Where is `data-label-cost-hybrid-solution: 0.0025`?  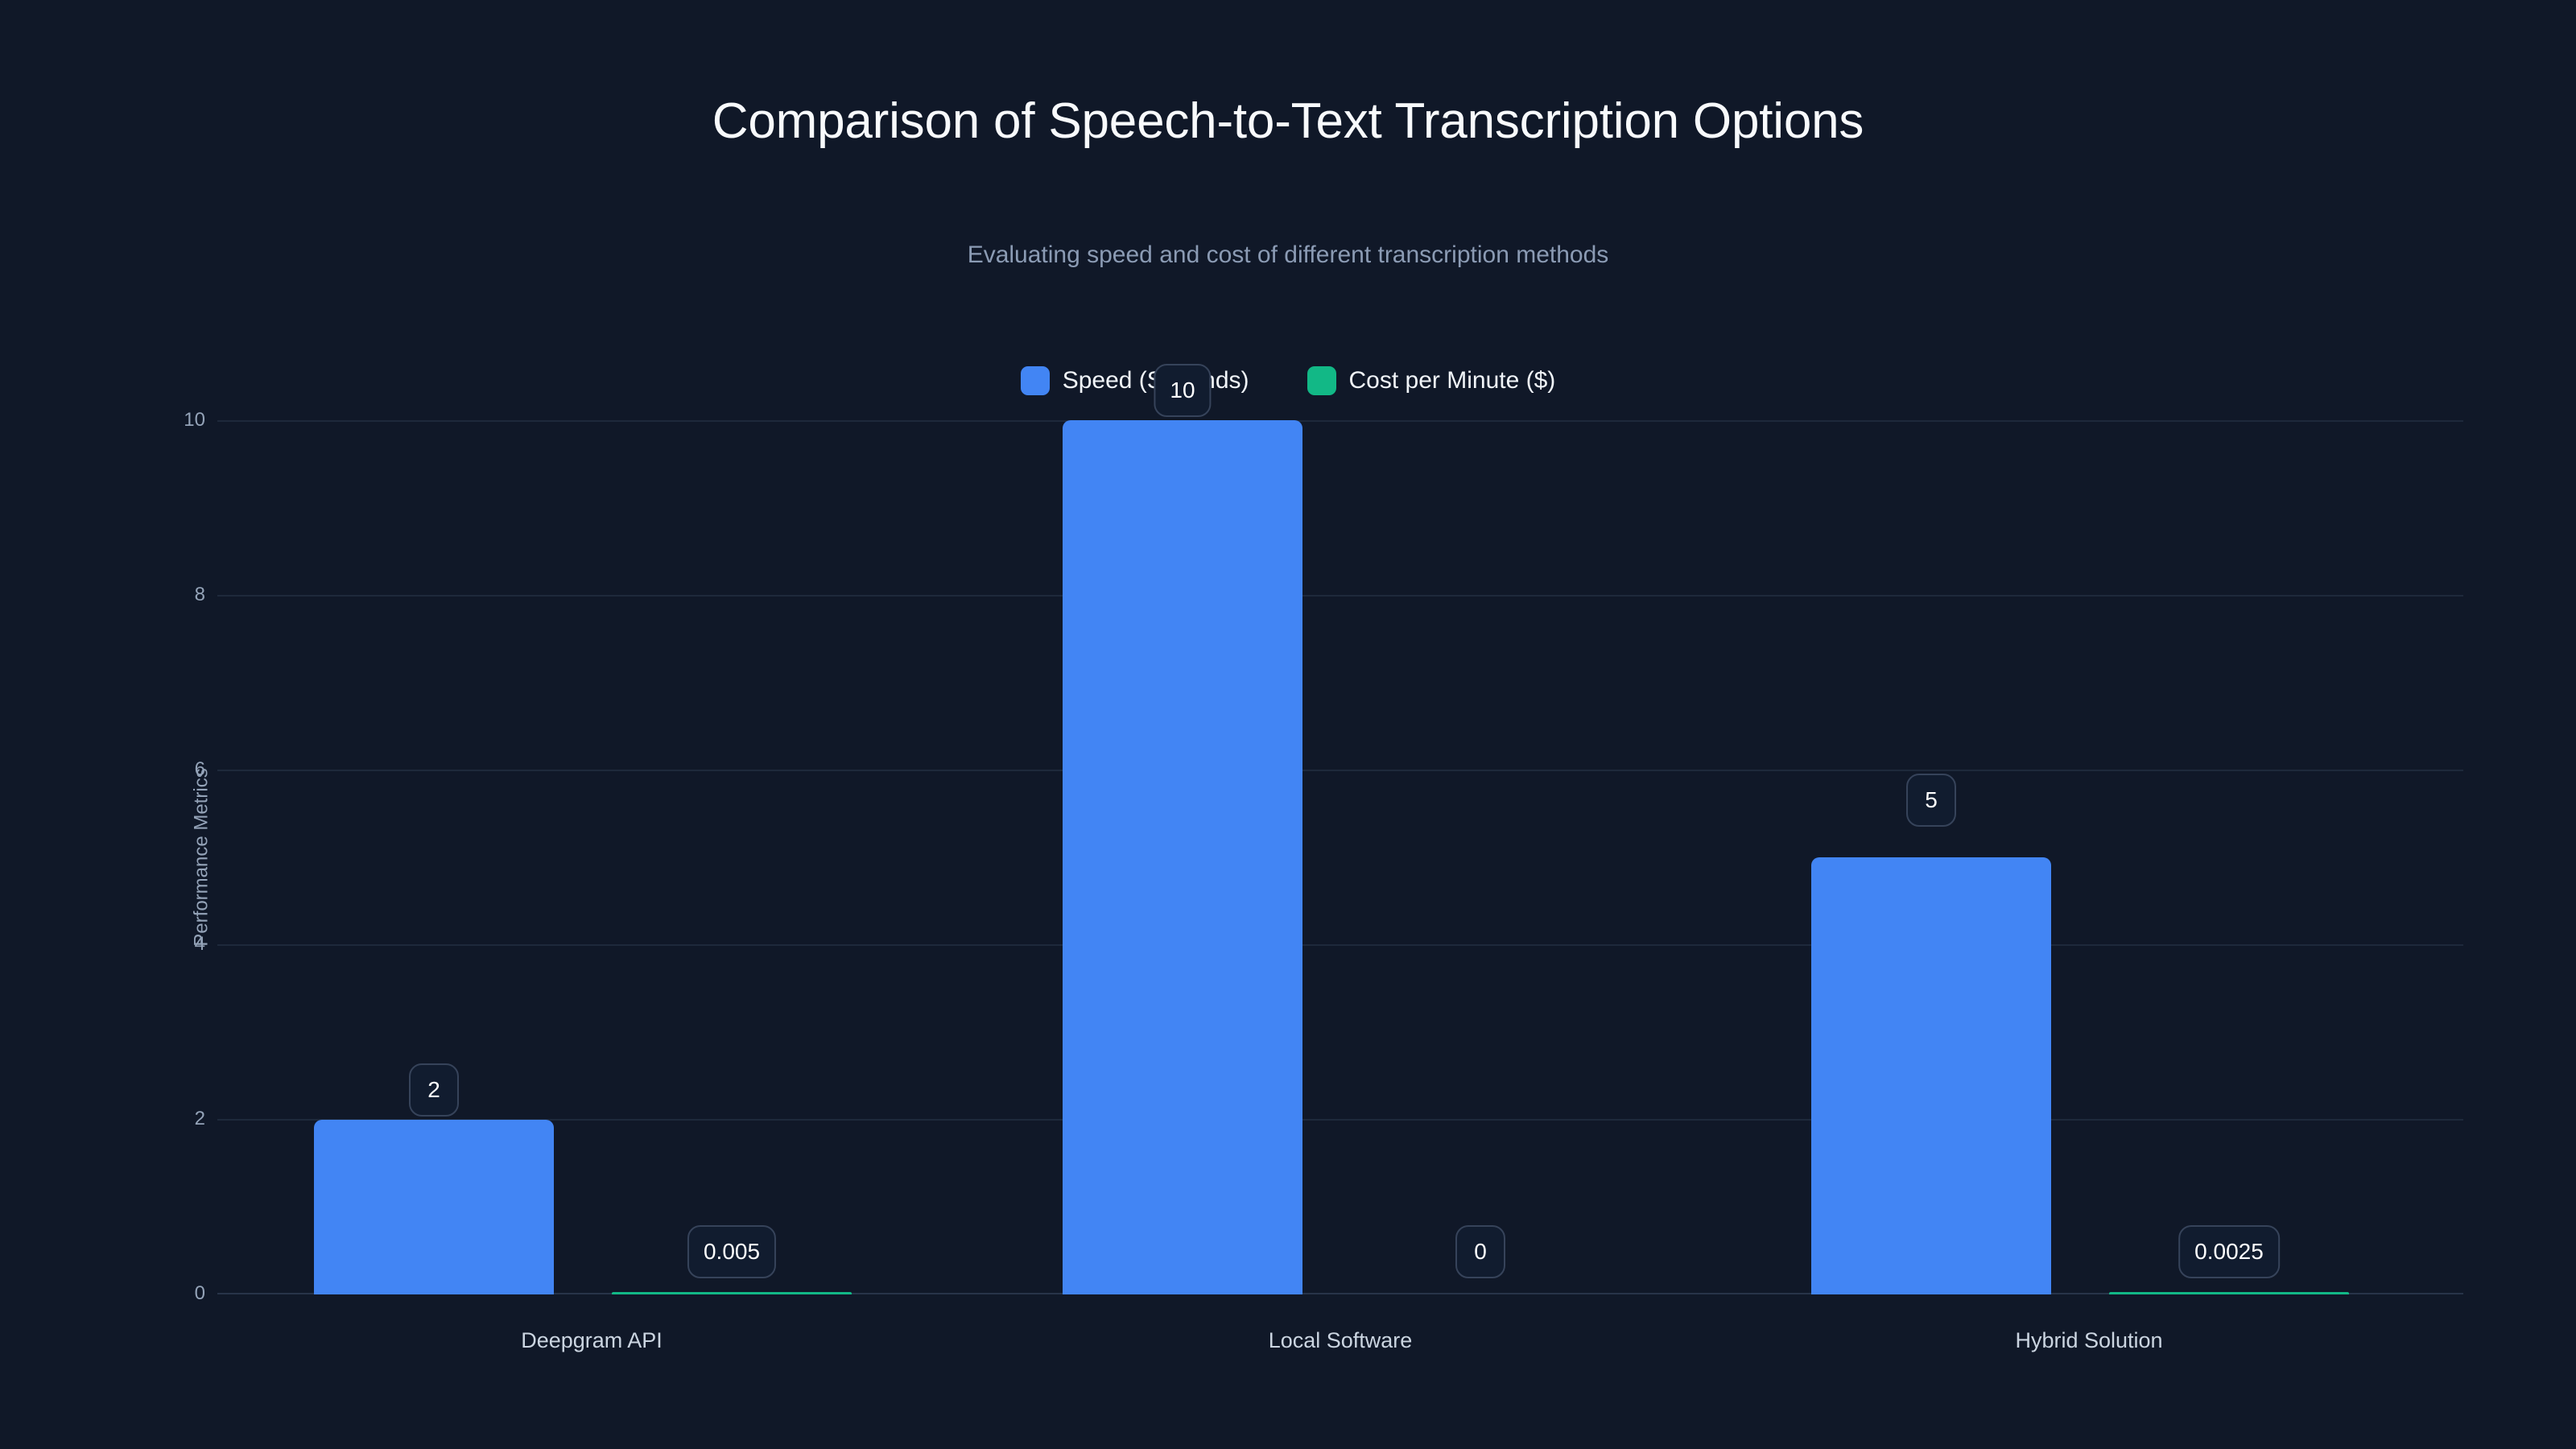 data-label-cost-hybrid-solution: 0.0025 is located at coordinates (2229, 1251).